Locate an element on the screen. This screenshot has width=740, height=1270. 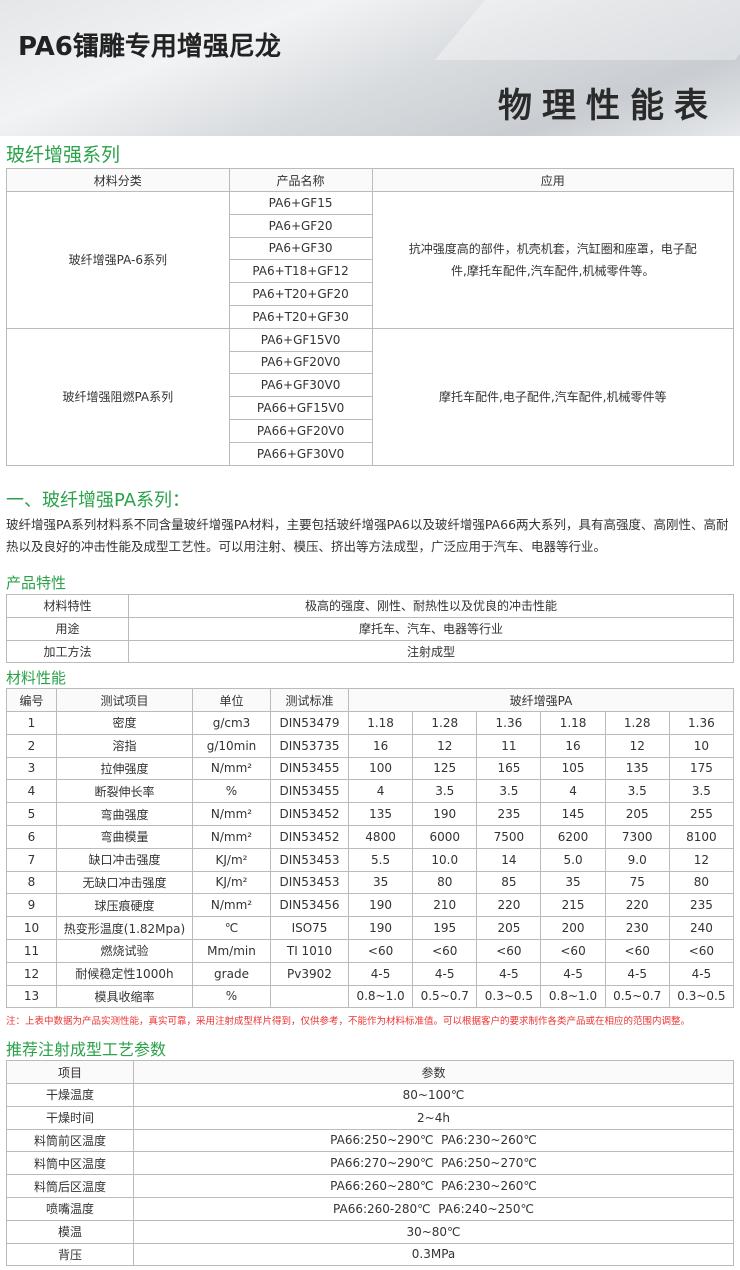
test-item-cell: 缺口冲击强度 is located at coordinates (124, 859).